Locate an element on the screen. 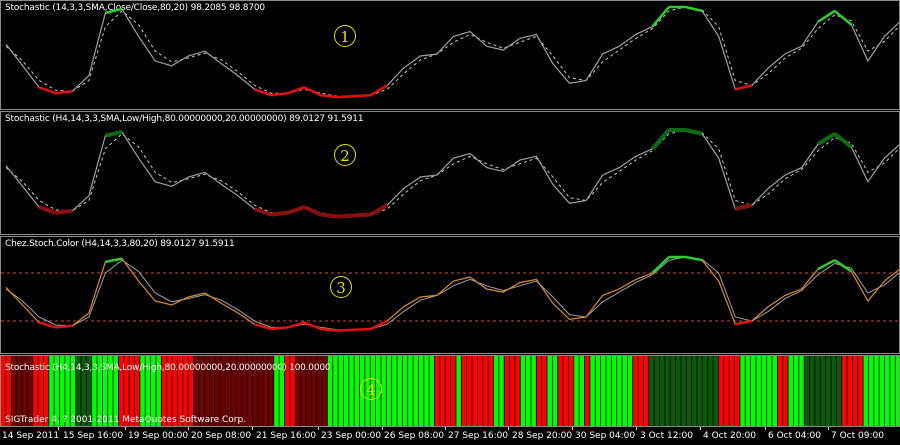 The image size is (900, 445). pane-number-marker: 2 is located at coordinates (345, 155).